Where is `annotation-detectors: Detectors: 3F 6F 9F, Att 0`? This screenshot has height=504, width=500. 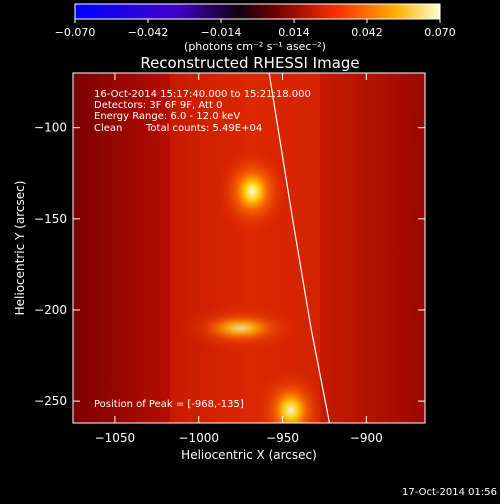 annotation-detectors: Detectors: 3F 6F 9F, Att 0 is located at coordinates (158, 105).